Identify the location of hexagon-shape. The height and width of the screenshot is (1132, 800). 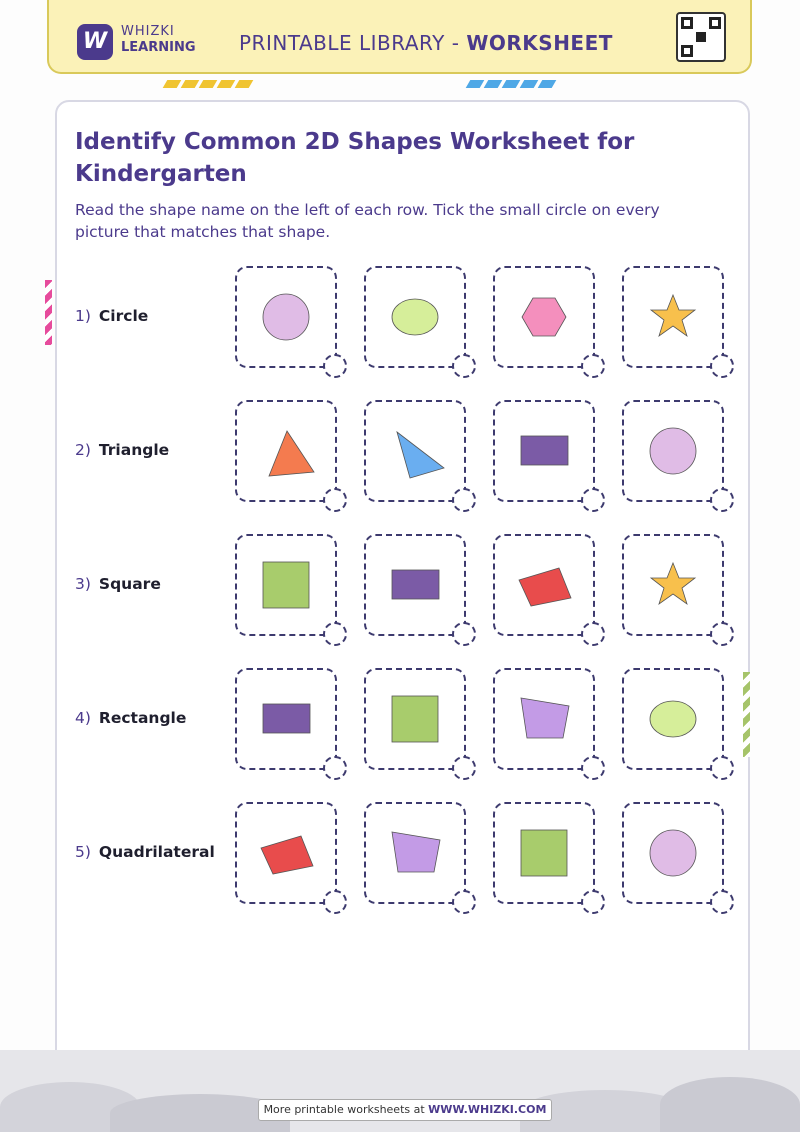
(544, 317).